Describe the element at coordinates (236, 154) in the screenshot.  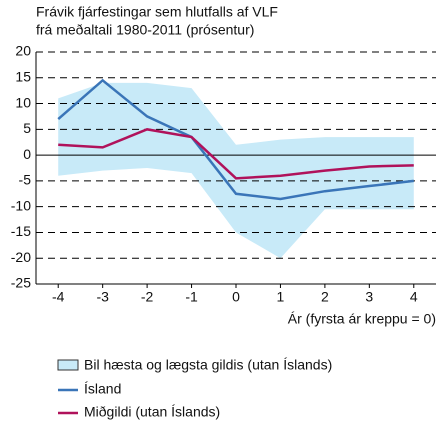
I see `line` at that location.